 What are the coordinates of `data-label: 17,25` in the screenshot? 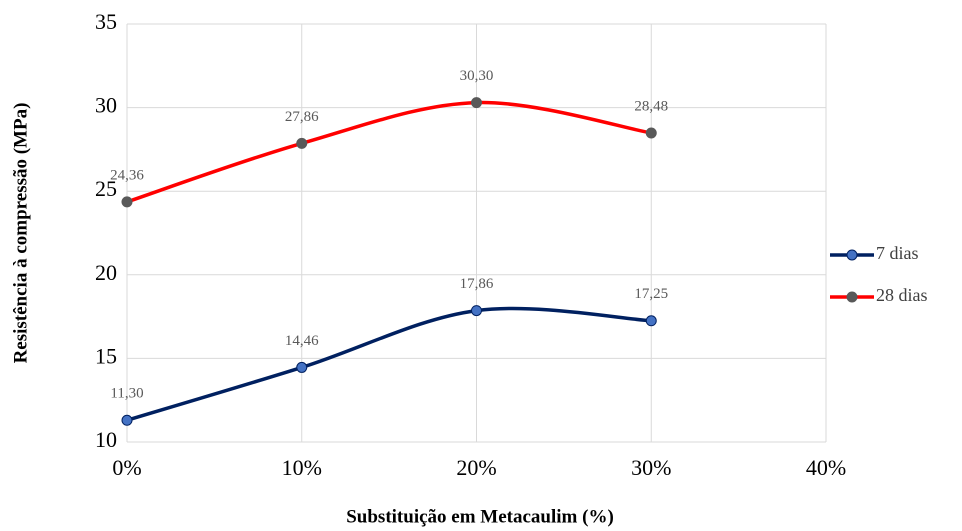 It's located at (651, 294).